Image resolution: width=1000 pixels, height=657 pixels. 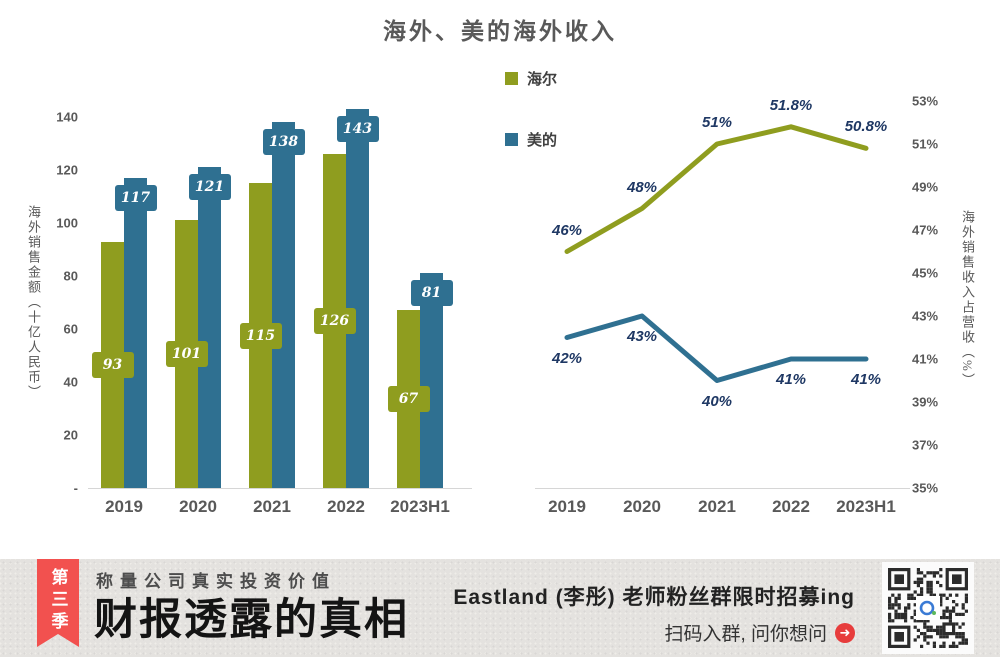 What do you see at coordinates (124, 506) in the screenshot?
I see `bar-x-label: 2019` at bounding box center [124, 506].